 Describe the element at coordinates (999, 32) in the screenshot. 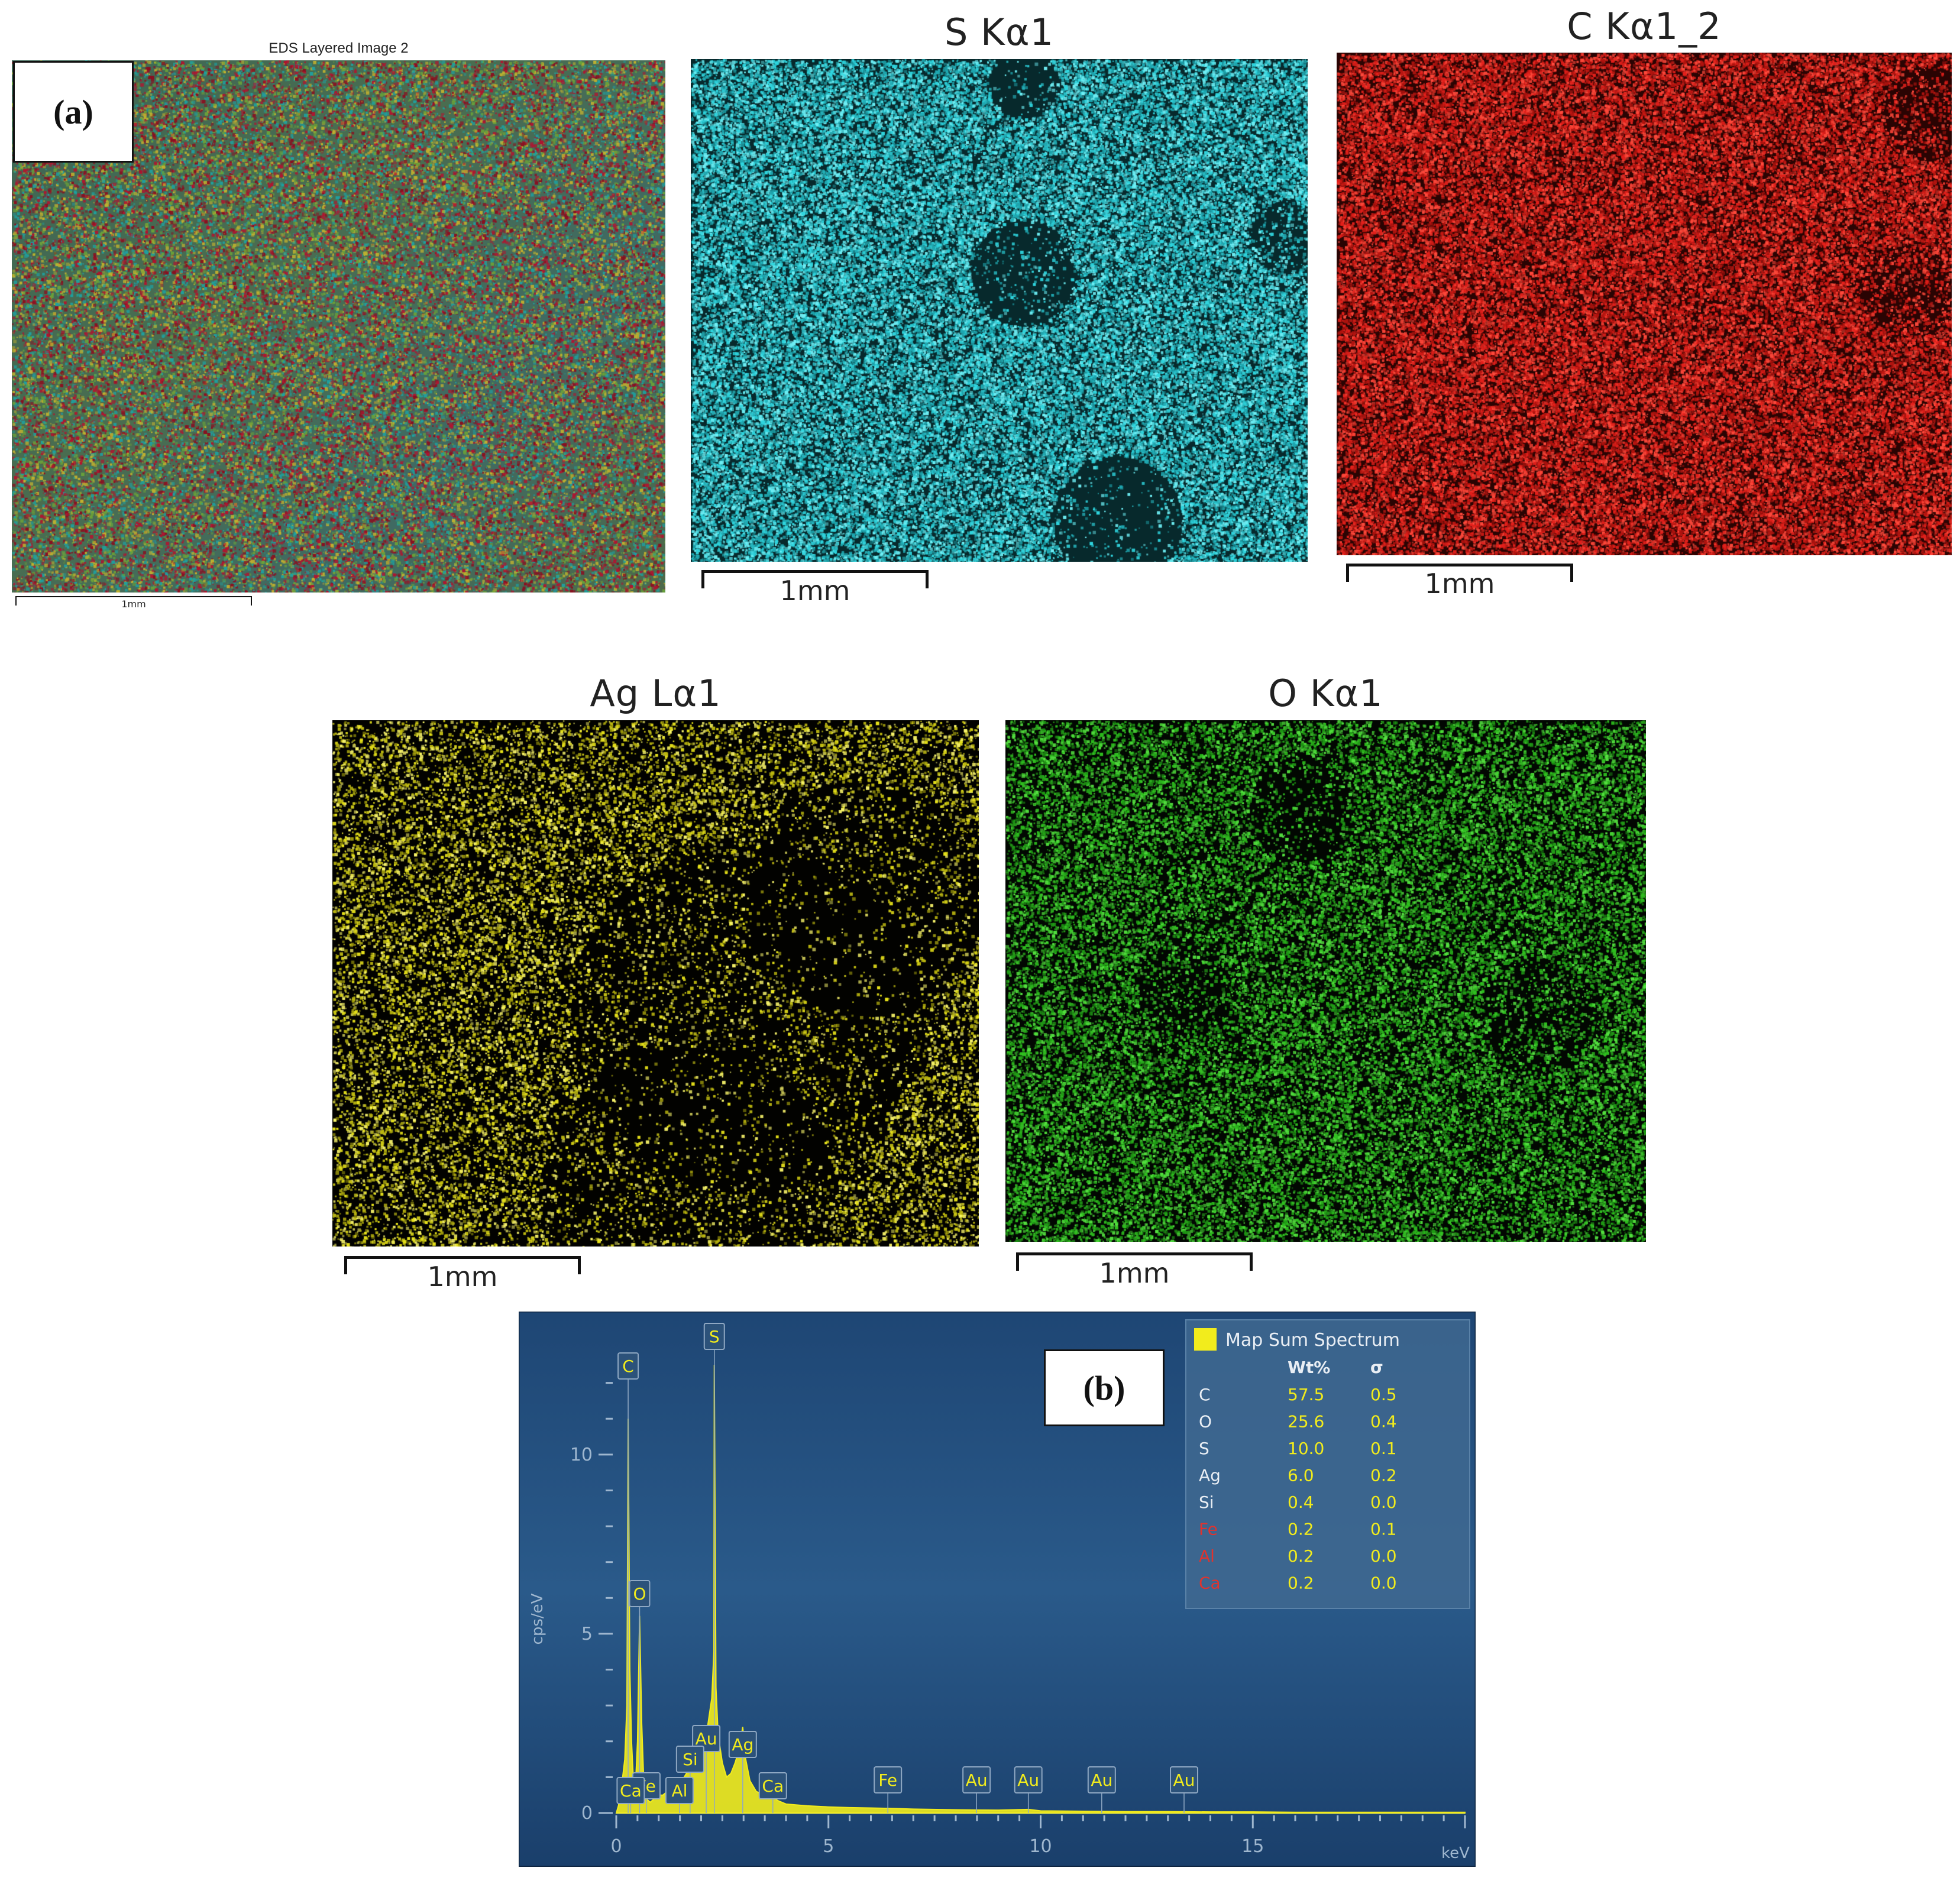

I see `s-map-title: S Kα1` at that location.